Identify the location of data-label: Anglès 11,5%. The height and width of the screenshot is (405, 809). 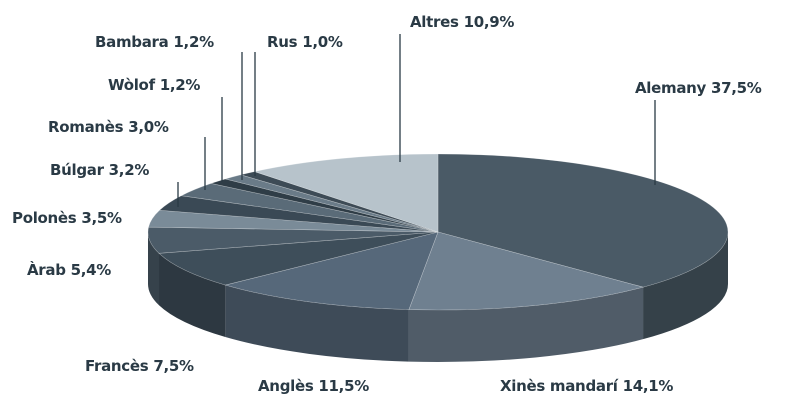
(313, 386).